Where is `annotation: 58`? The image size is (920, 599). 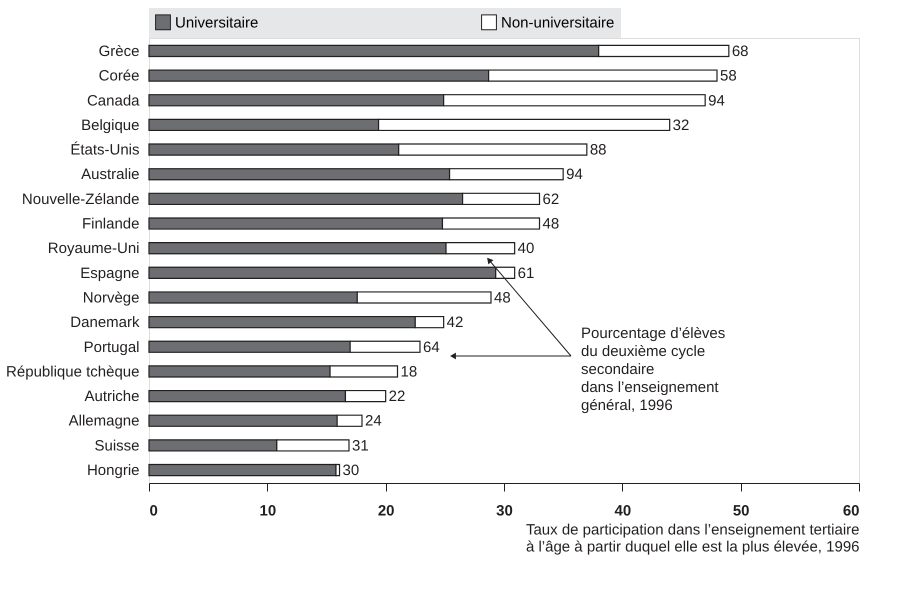
annotation: 58 is located at coordinates (728, 76).